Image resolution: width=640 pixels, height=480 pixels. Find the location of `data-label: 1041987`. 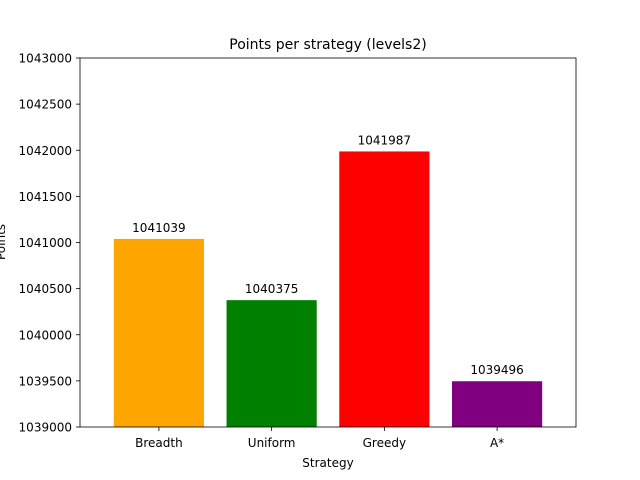

data-label: 1041987 is located at coordinates (384, 140).